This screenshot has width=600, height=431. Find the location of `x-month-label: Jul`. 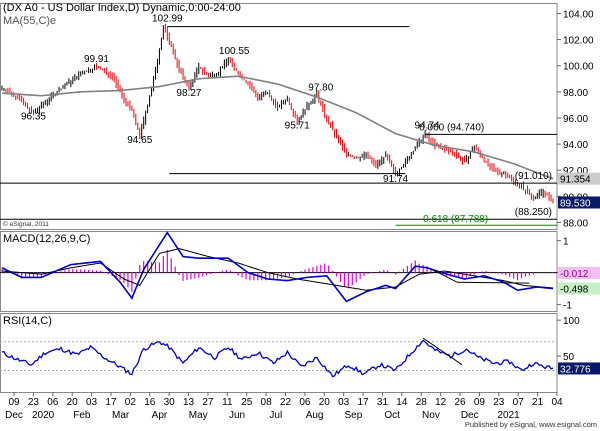

x-month-label: Jul is located at coordinates (275, 415).